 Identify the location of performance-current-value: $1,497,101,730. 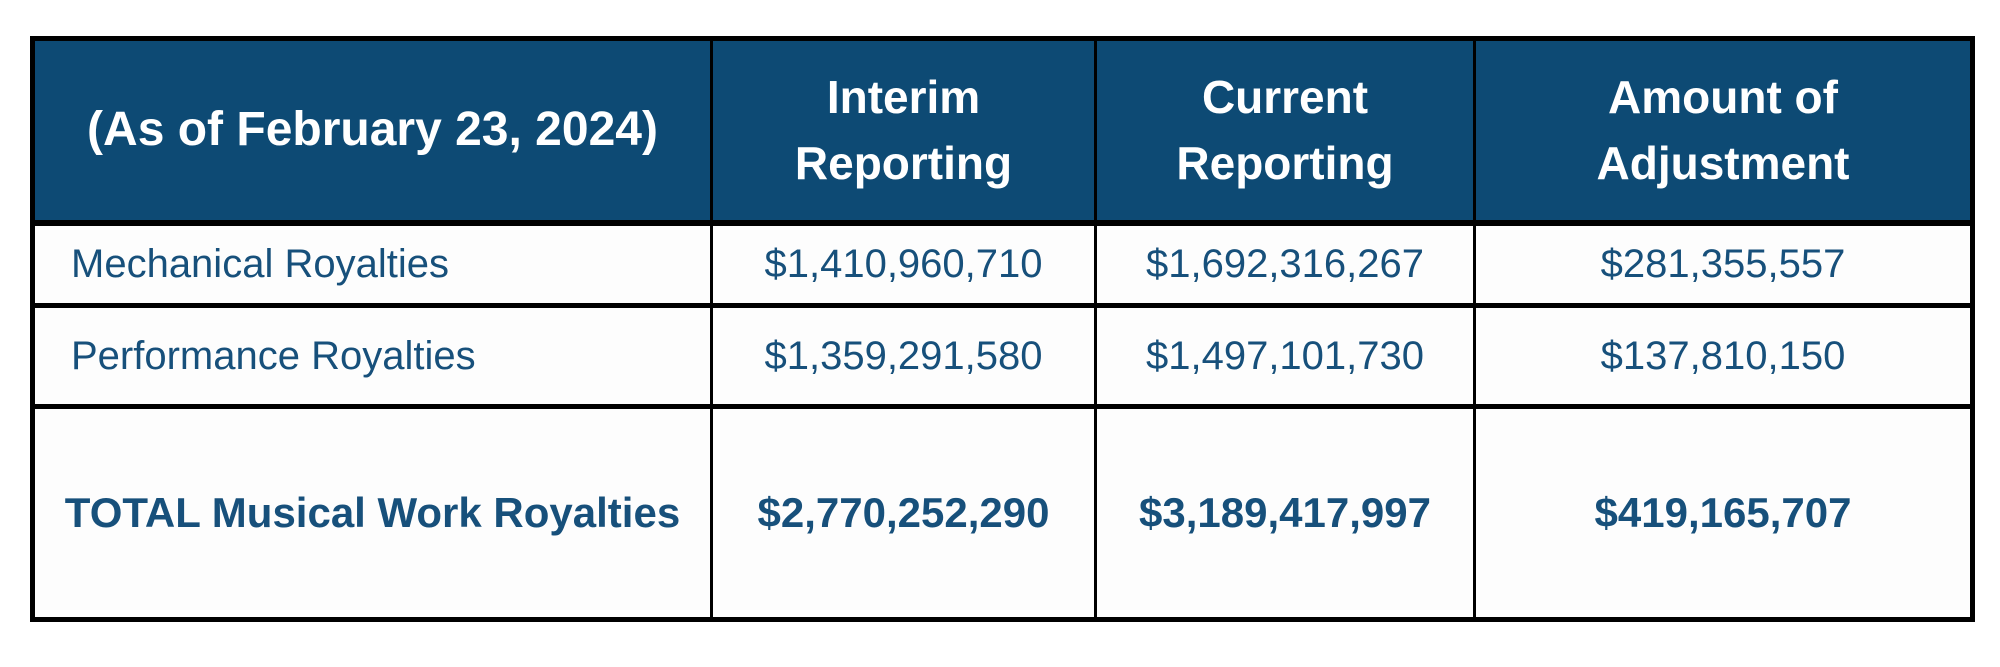
(1285, 356).